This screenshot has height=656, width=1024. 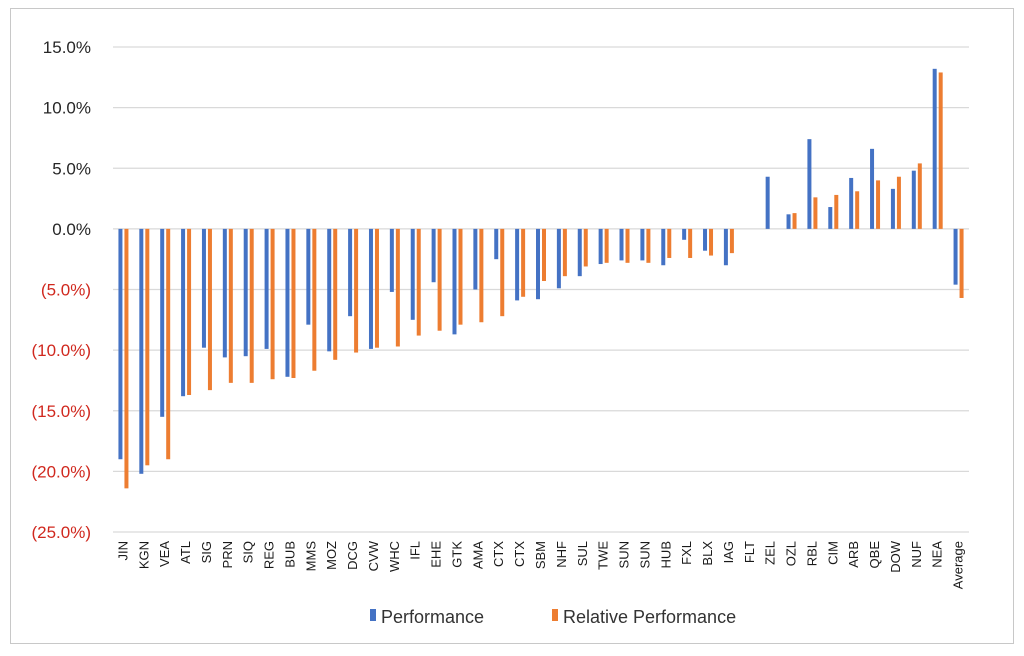 What do you see at coordinates (582, 553) in the screenshot?
I see `x-tick-label: SUL` at bounding box center [582, 553].